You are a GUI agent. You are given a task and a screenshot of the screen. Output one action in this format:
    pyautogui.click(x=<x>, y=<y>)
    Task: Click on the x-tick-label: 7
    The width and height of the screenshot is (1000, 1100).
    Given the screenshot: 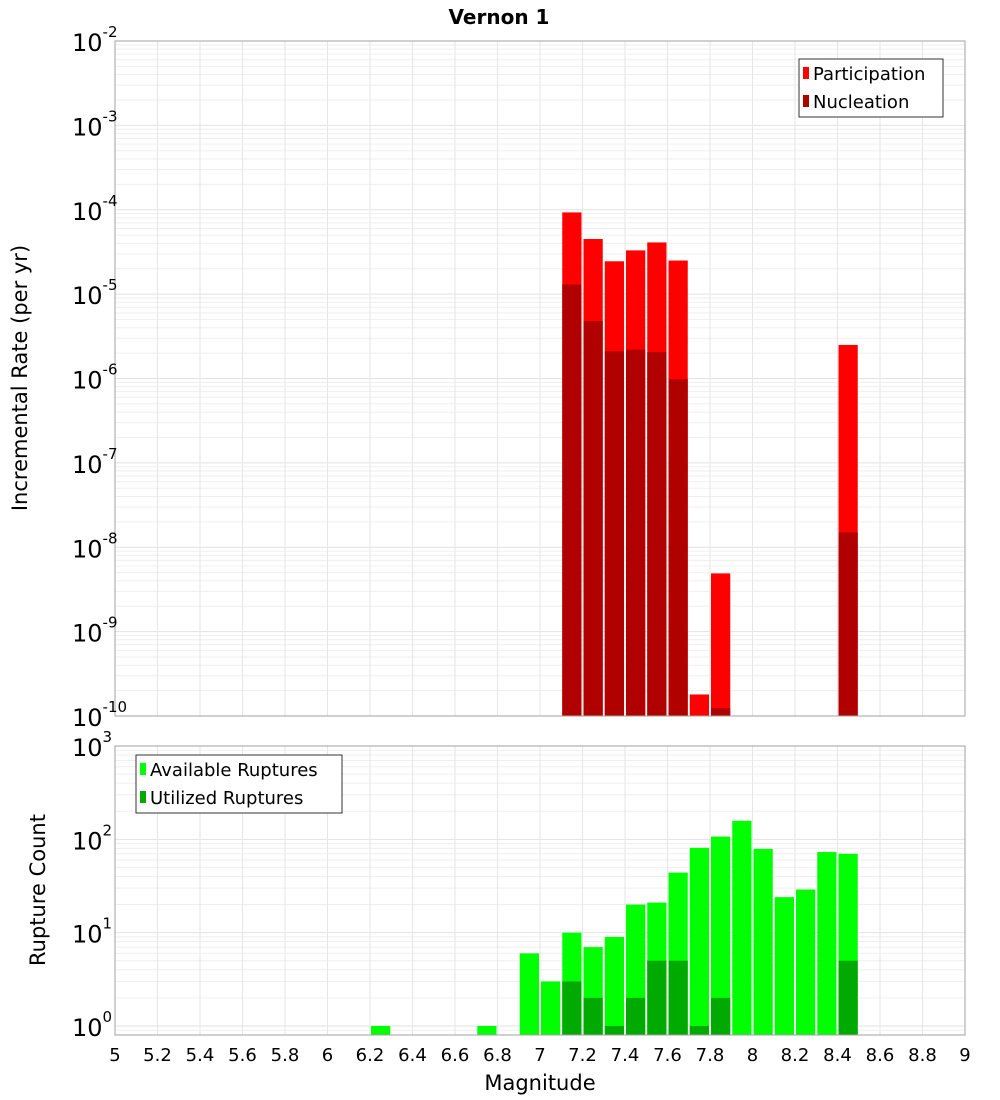 What is the action you would take?
    pyautogui.click(x=539, y=1055)
    